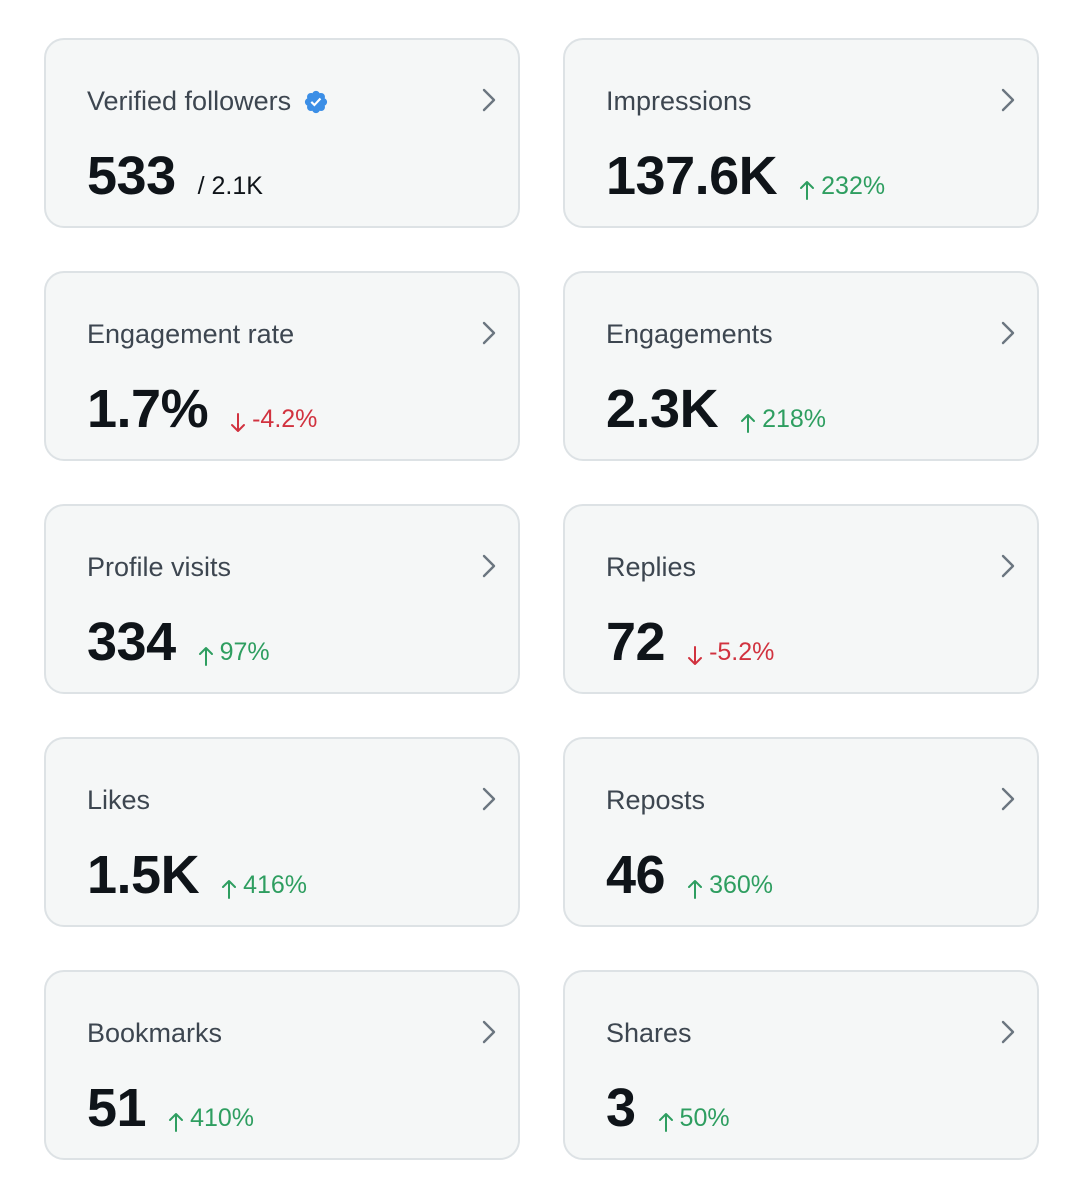  I want to click on card-impressions: Impressions 137.6K 232%, so click(801, 133).